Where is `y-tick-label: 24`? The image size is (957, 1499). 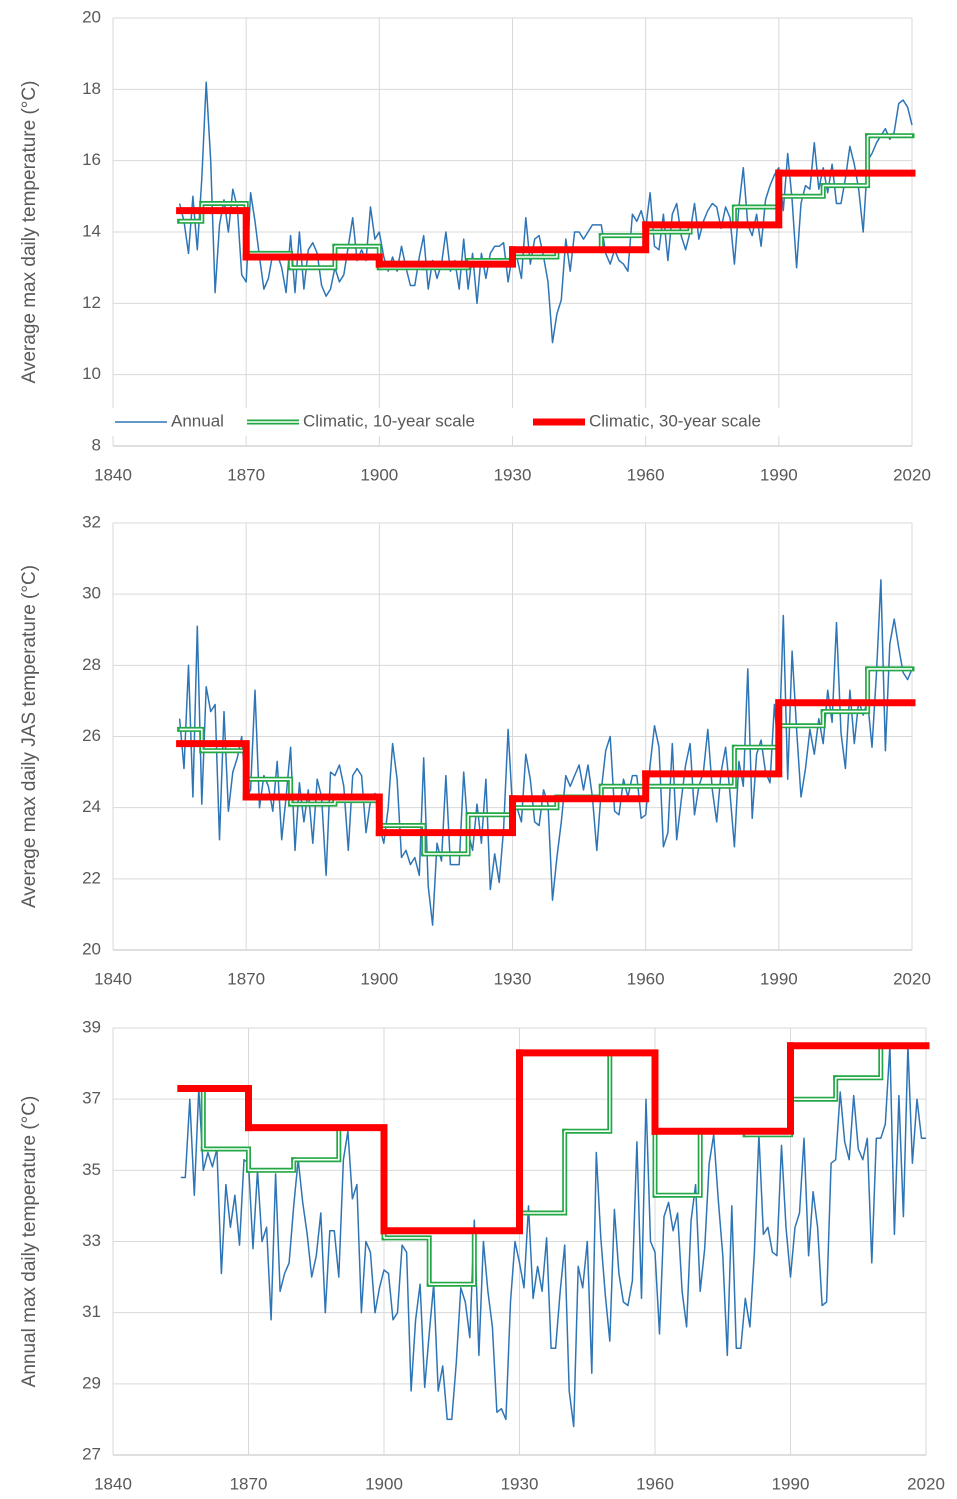 y-tick-label: 24 is located at coordinates (91, 806).